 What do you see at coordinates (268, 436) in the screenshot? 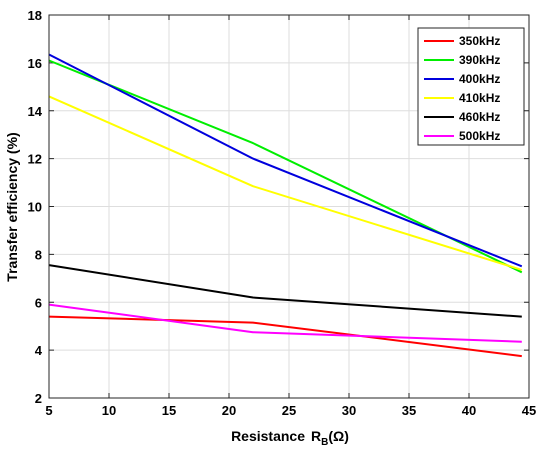
I see `x-axis-label-text: Resistance` at bounding box center [268, 436].